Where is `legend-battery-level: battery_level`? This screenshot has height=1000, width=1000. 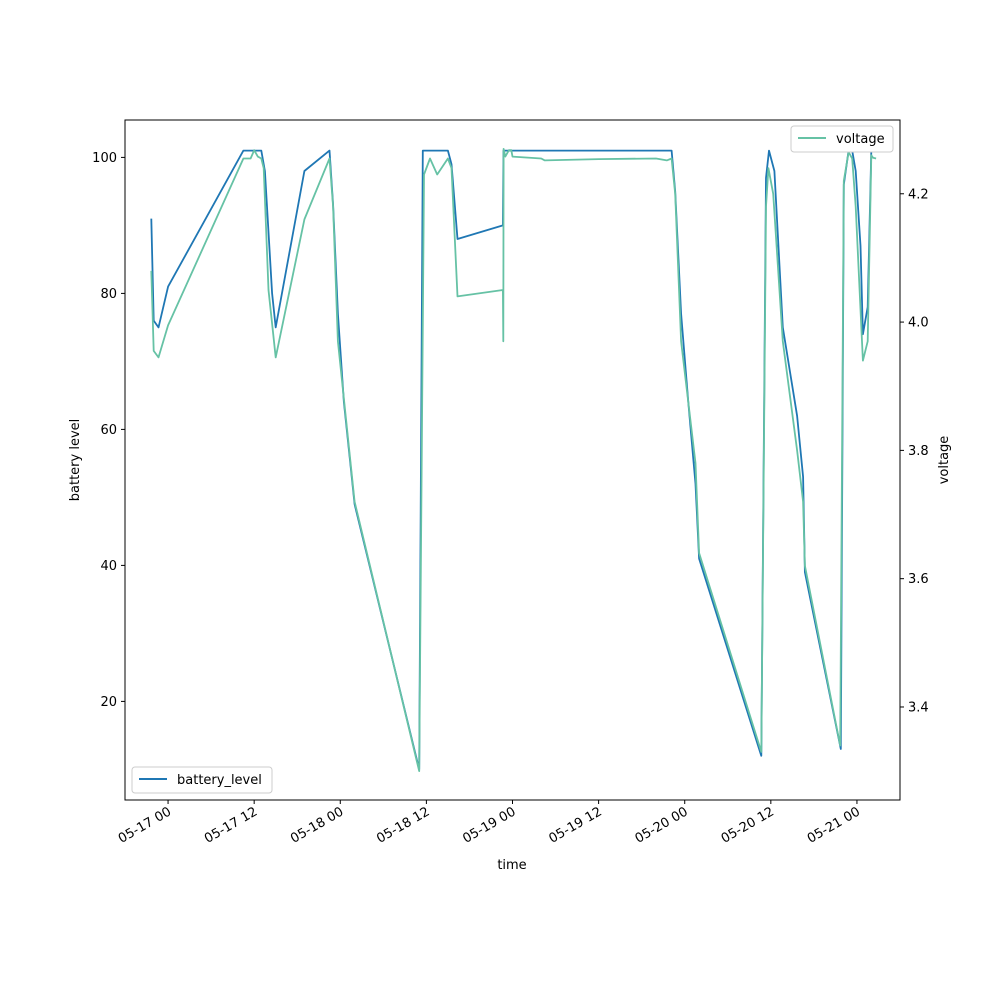 legend-battery-level: battery_level is located at coordinates (202, 780).